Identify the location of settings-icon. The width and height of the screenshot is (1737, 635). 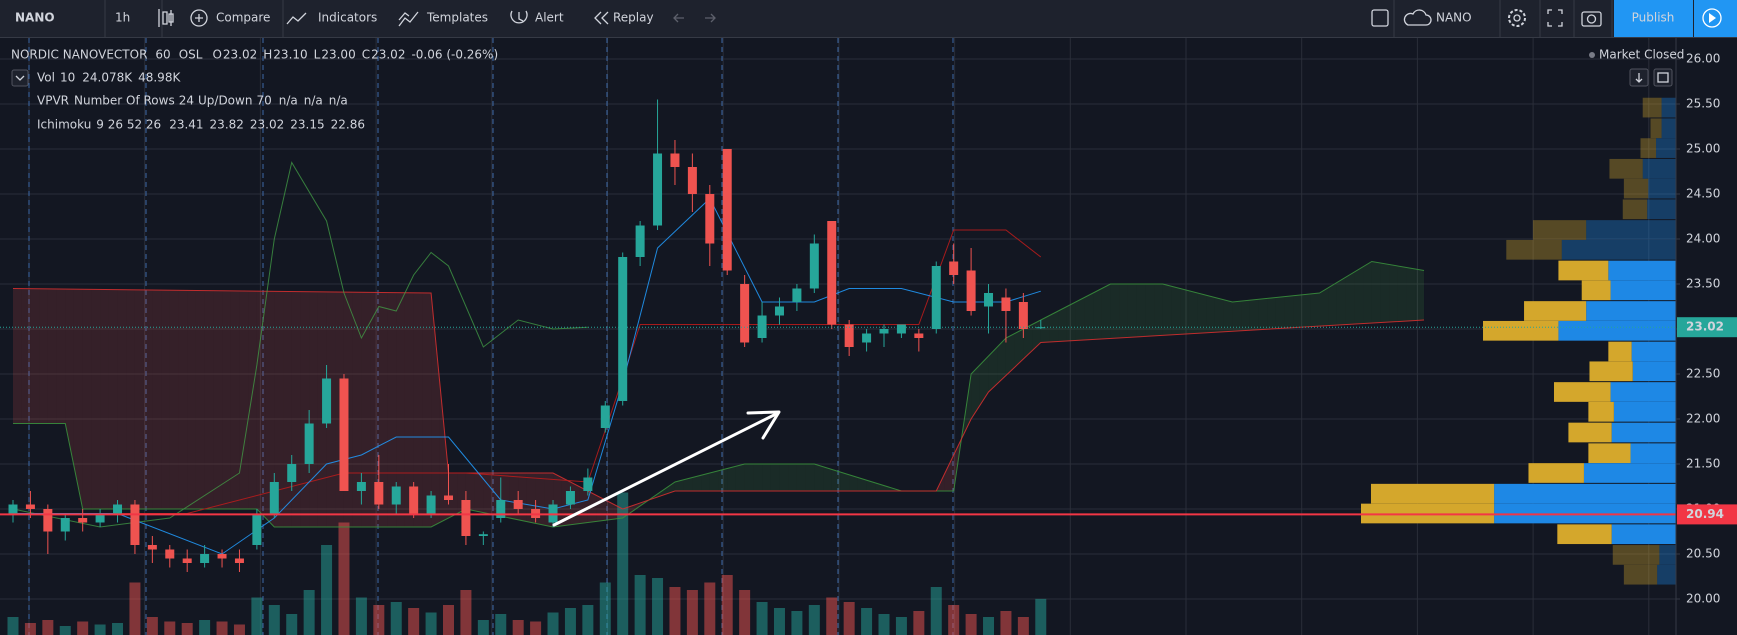
(1517, 18).